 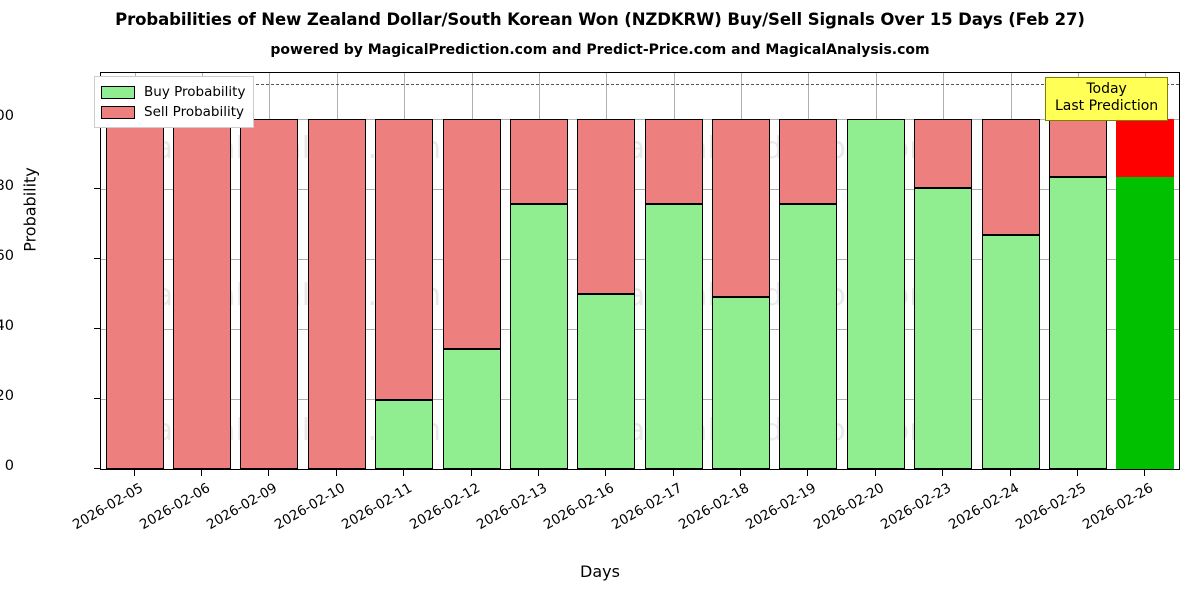 I want to click on y-axis-tick-label: 0, so click(x=9, y=466).